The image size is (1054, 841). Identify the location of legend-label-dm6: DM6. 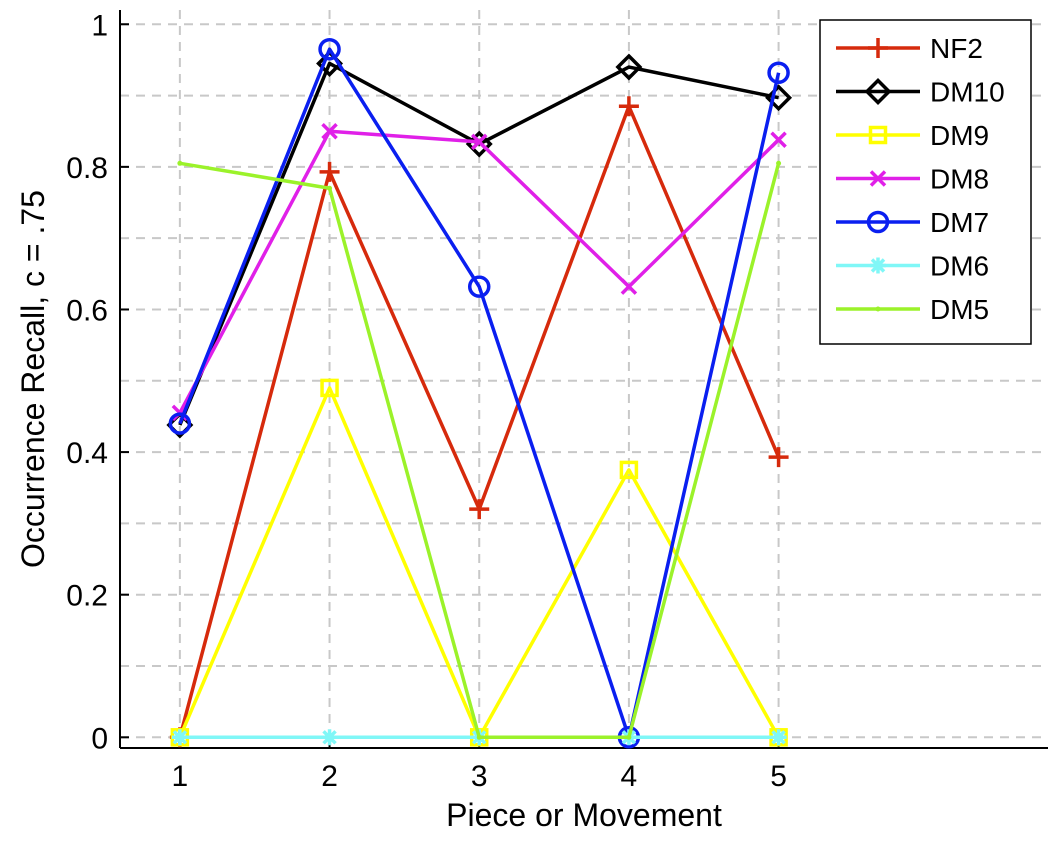
(959, 266).